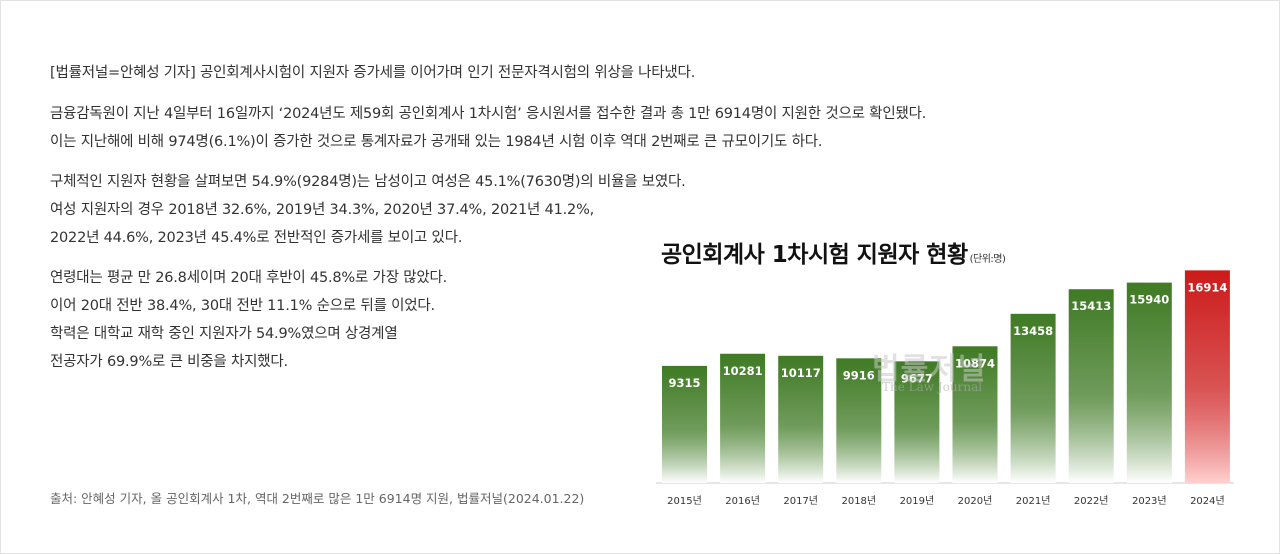 The width and height of the screenshot is (1280, 554). Describe the element at coordinates (743, 418) in the screenshot. I see `bar-2016년` at that location.